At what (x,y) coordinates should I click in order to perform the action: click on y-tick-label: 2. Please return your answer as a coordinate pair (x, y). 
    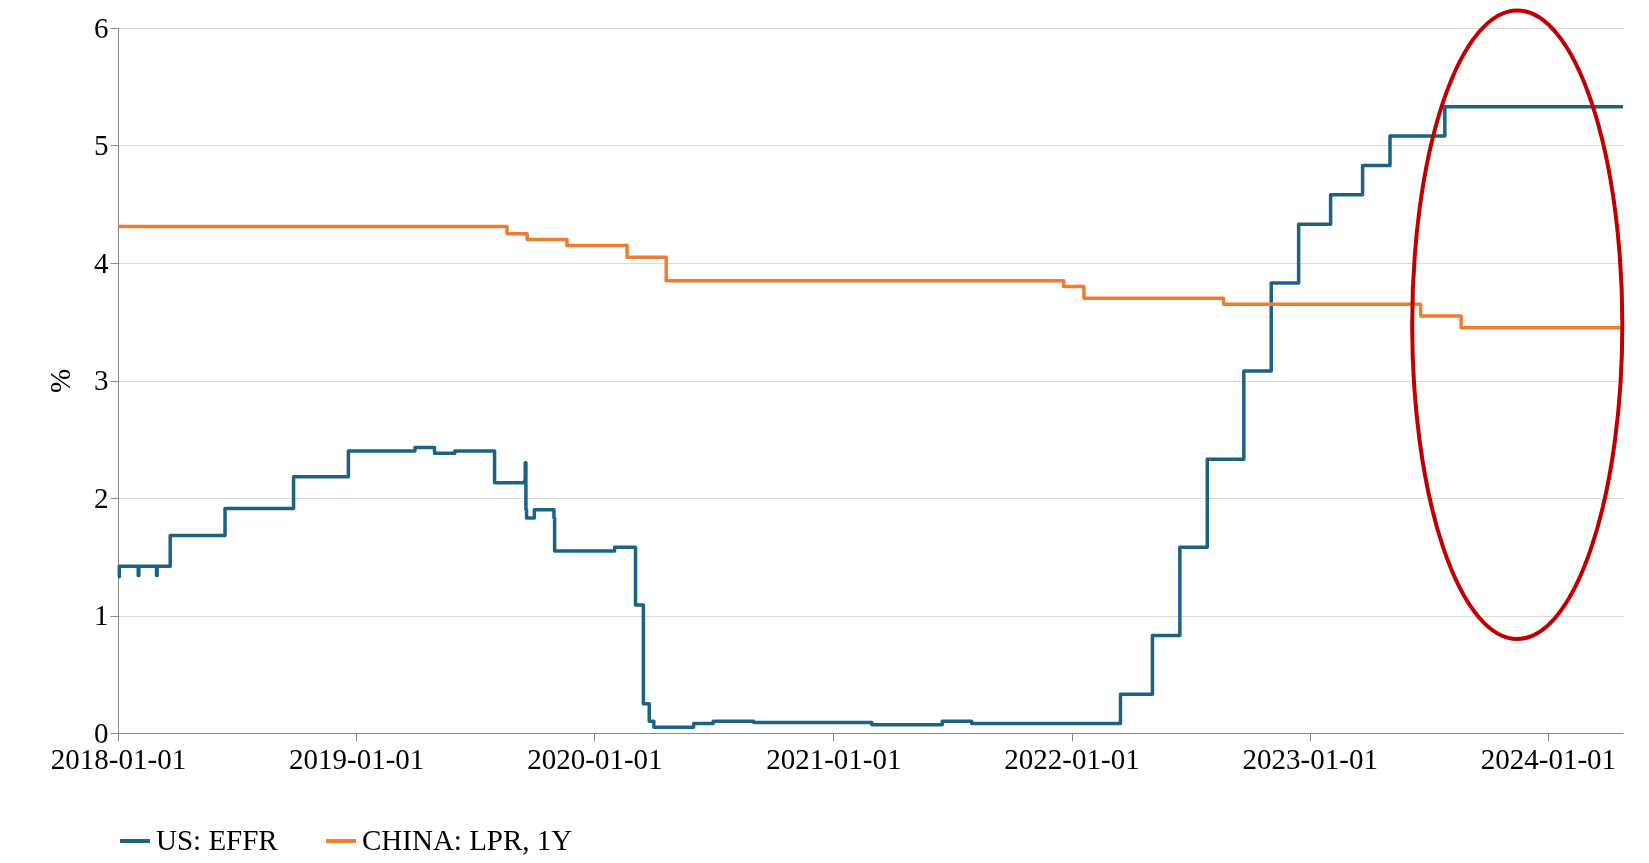
    Looking at the image, I should click on (101, 497).